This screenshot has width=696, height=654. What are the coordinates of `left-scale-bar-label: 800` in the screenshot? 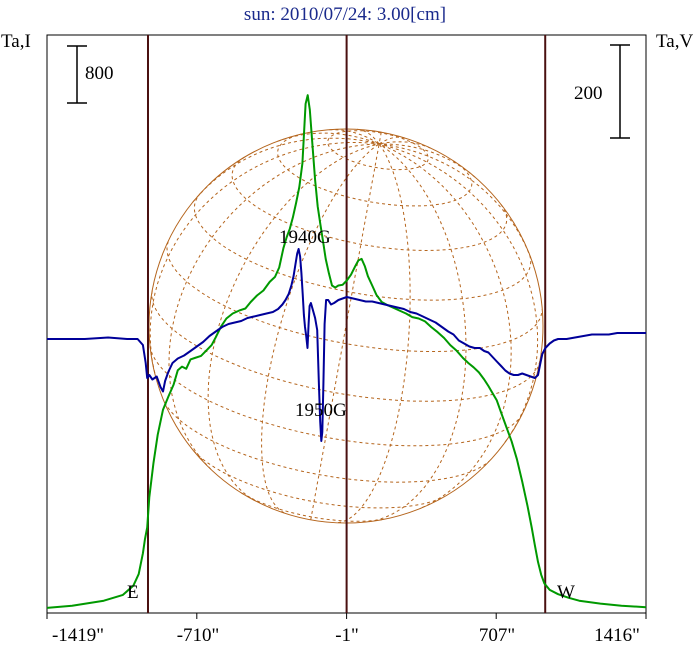 It's located at (99, 73).